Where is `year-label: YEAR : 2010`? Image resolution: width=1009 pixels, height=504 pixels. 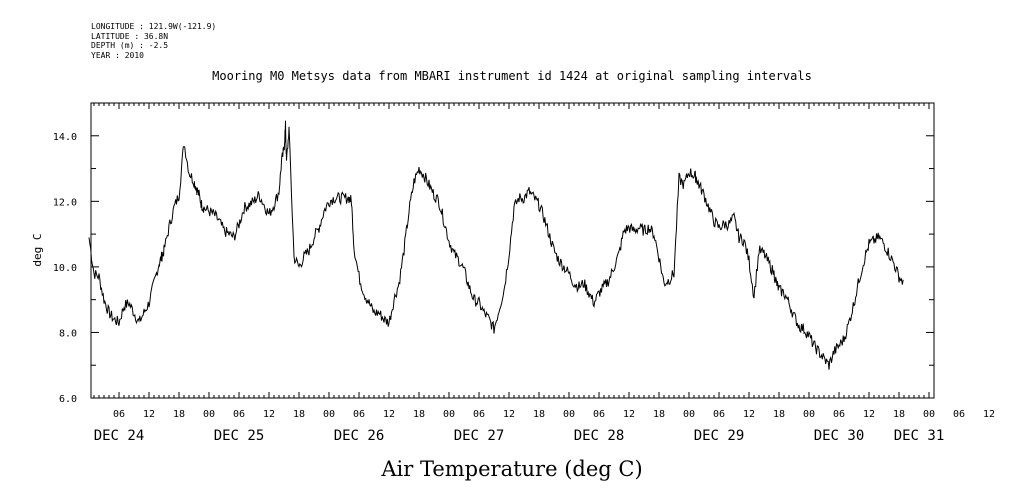
year-label: YEAR : 2010 is located at coordinates (117, 55).